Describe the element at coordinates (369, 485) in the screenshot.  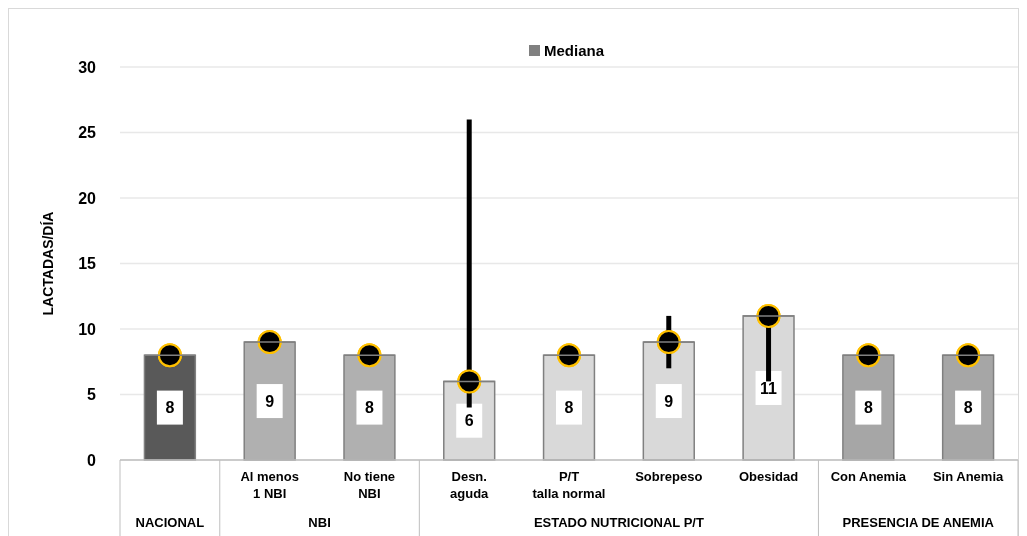
I see `x-tick-label: No tiene NBI` at that location.